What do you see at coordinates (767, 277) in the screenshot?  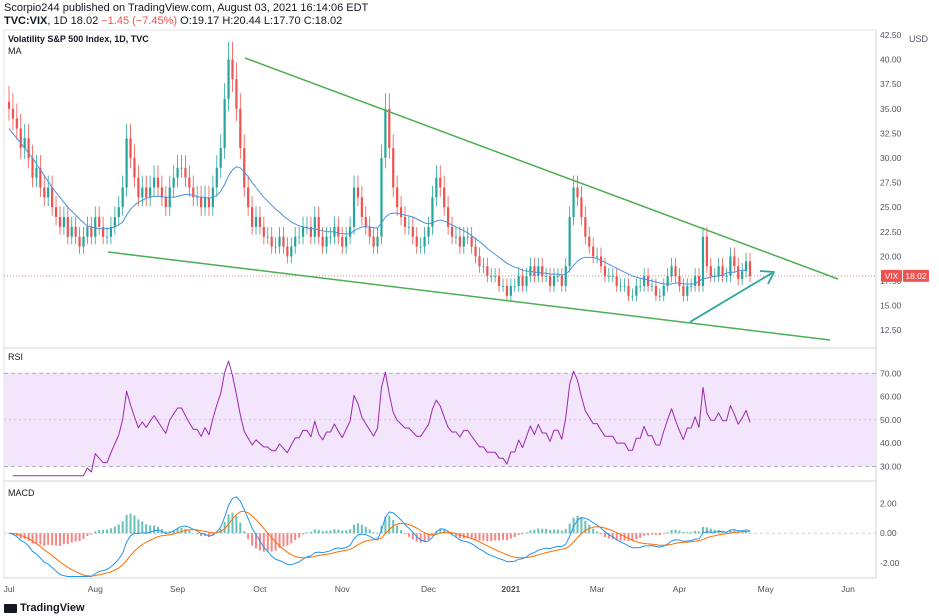 I see `arrow-head-icon` at bounding box center [767, 277].